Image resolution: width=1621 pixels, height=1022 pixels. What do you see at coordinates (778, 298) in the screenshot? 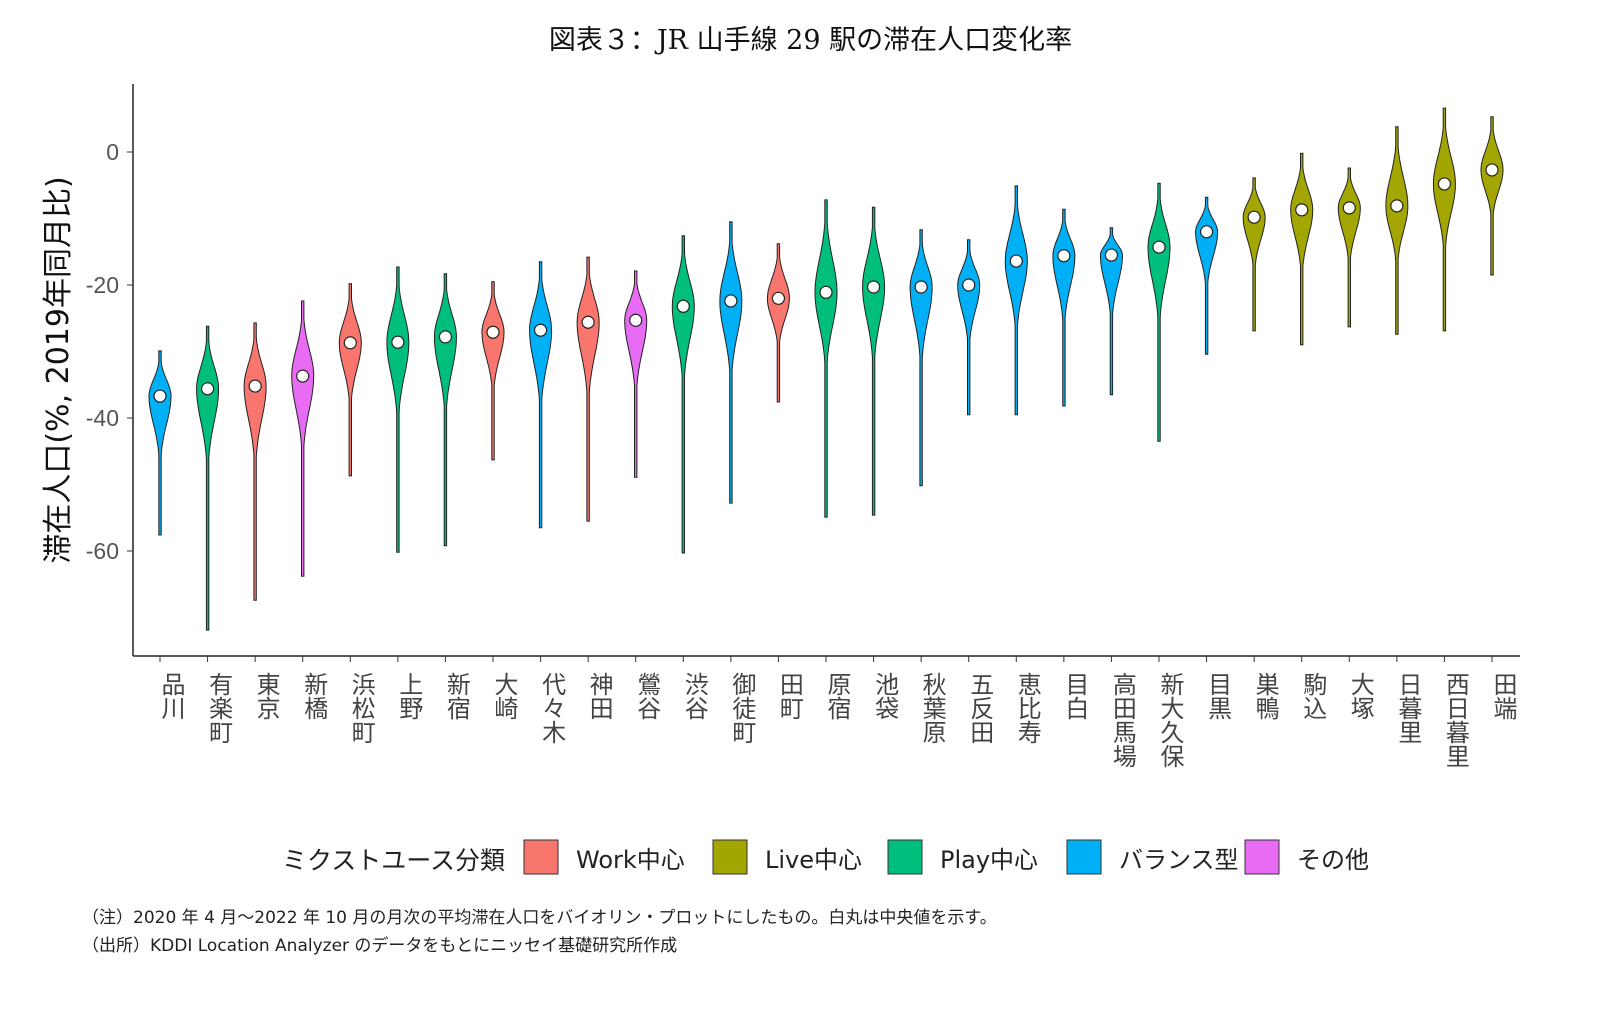
I see `median-point-田町` at bounding box center [778, 298].